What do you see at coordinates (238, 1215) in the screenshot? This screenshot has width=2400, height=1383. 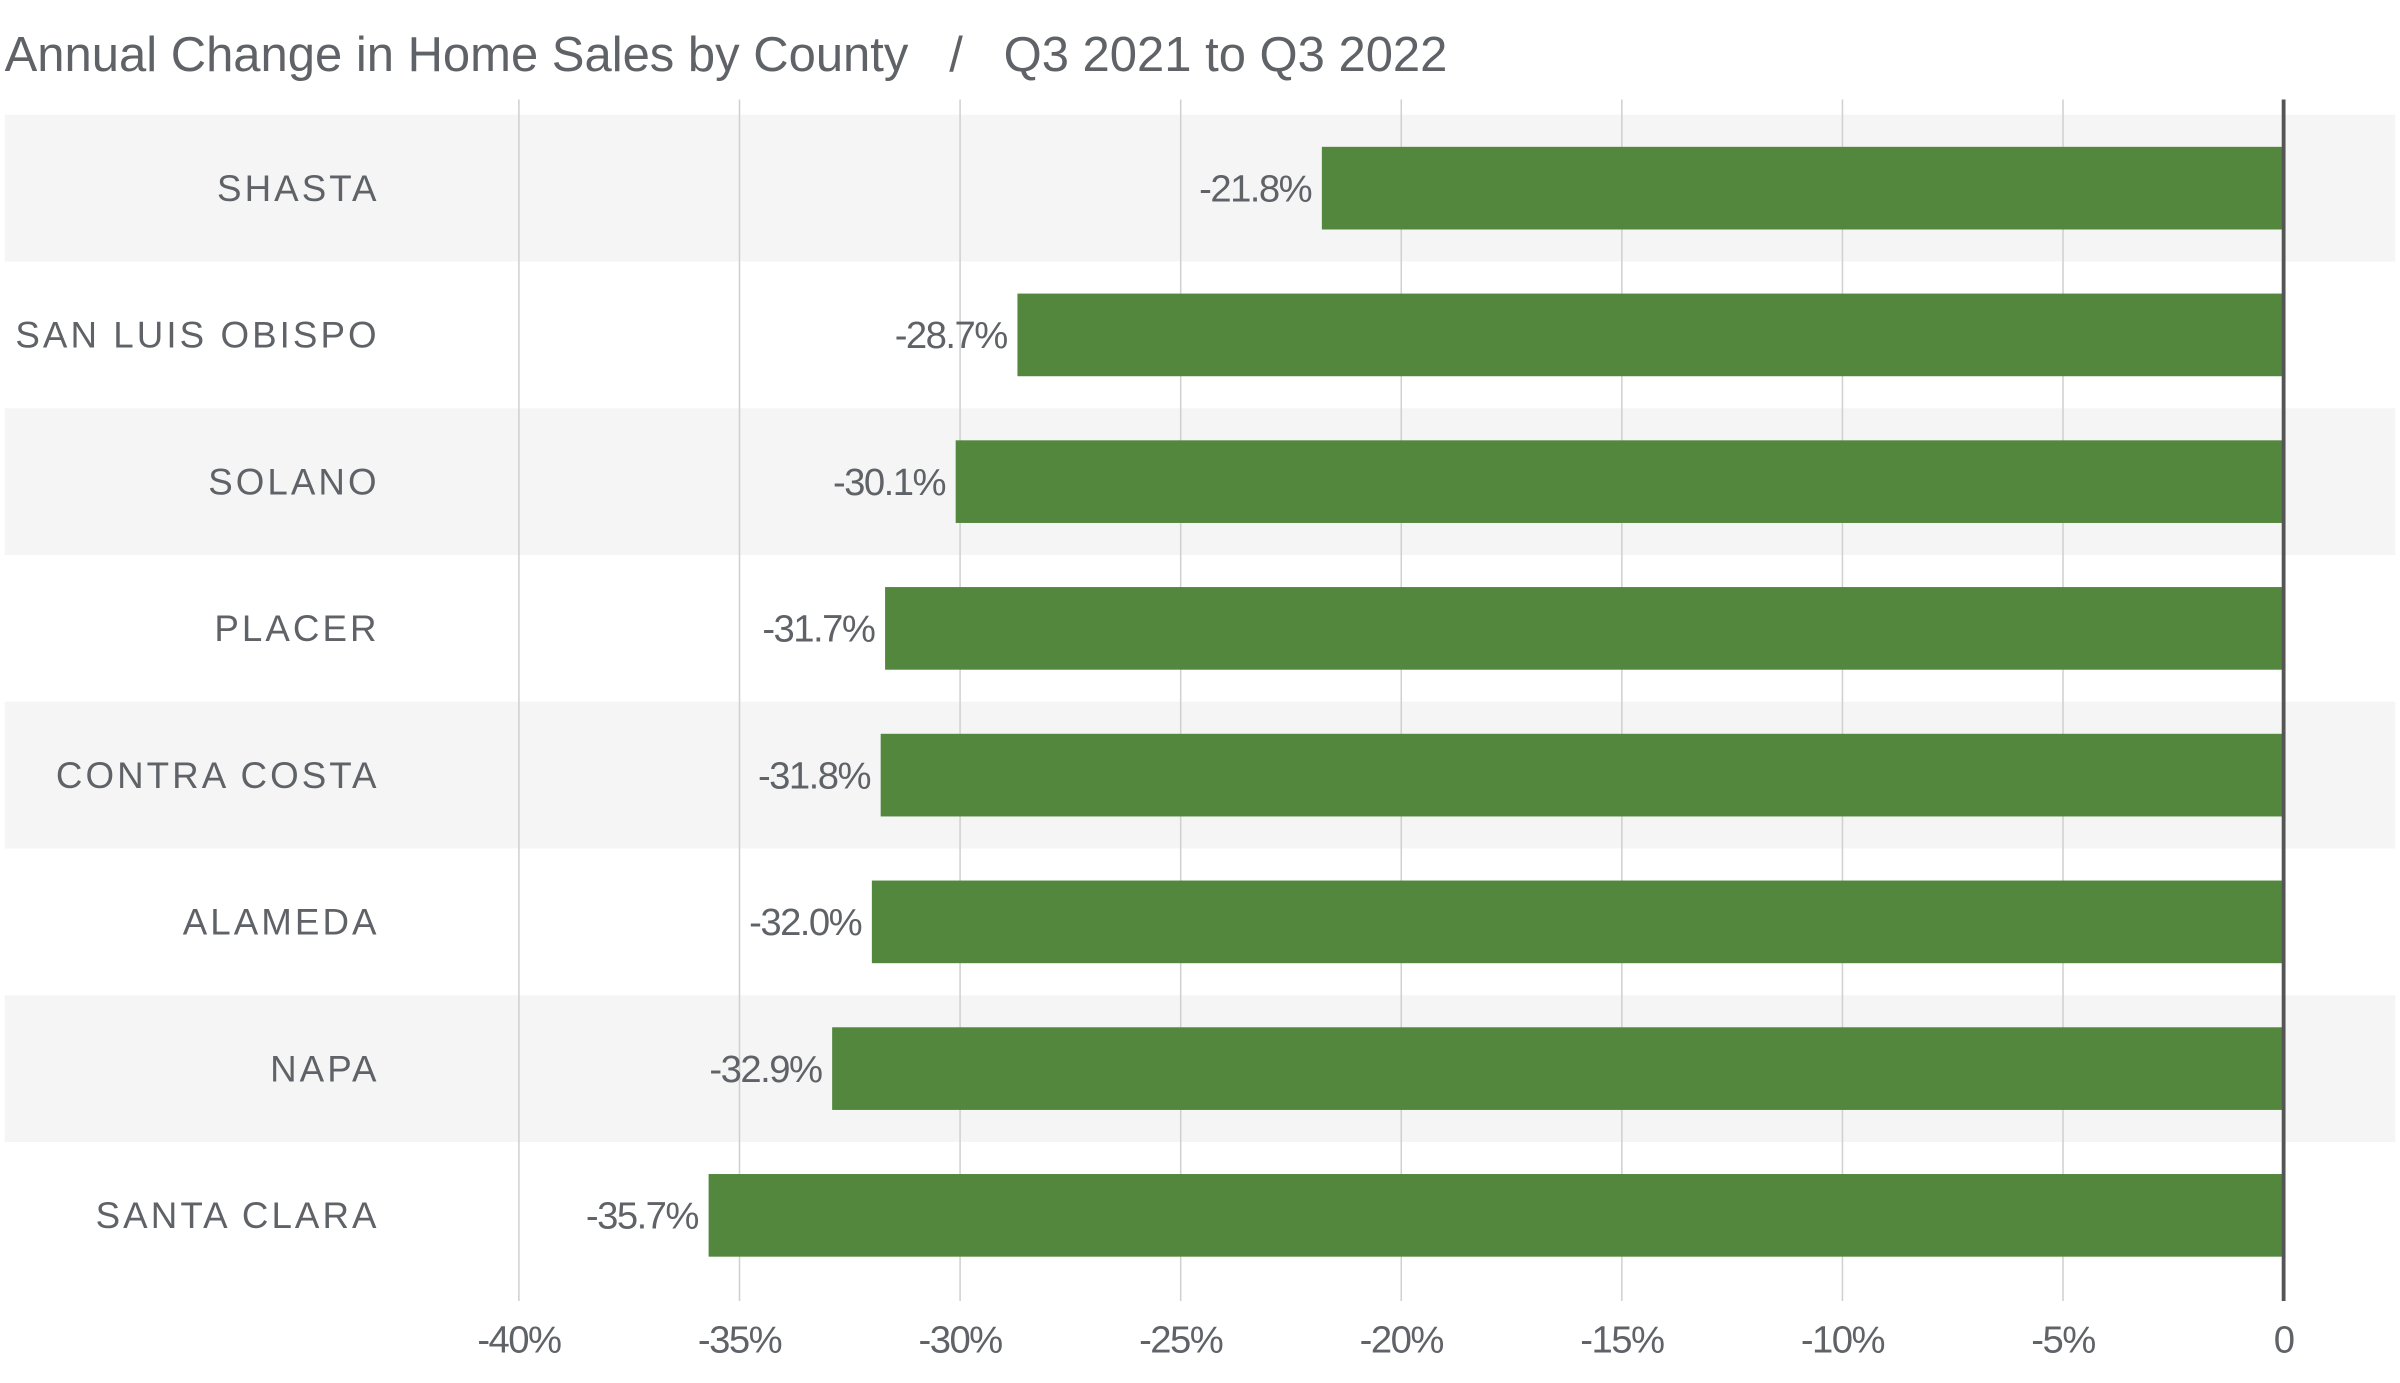 I see `category-label: SANTA CLARA` at bounding box center [238, 1215].